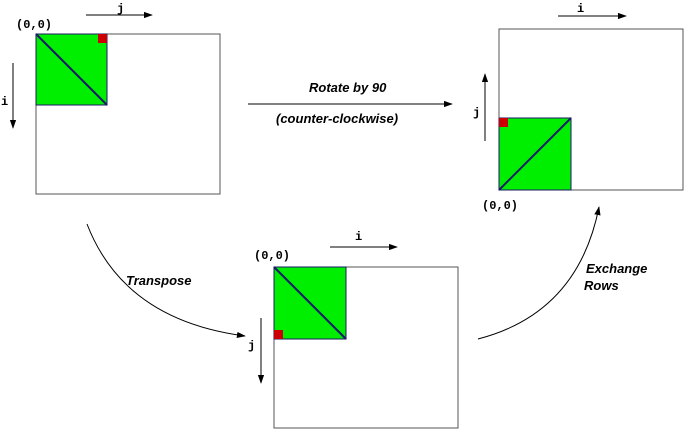 Image resolution: width=685 pixels, height=430 pixels. I want to click on matrix-rotated-i-label: i, so click(580, 9).